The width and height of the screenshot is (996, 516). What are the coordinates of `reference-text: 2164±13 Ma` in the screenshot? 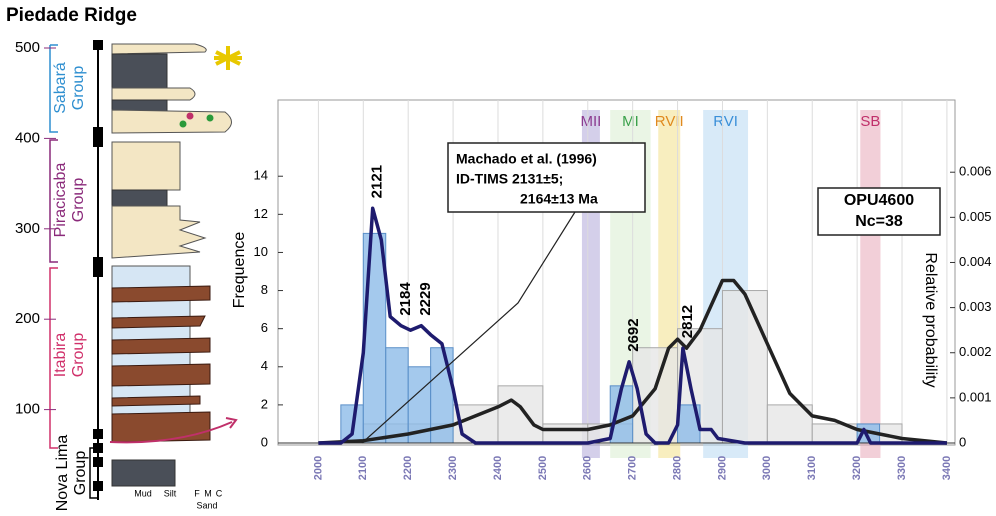 It's located at (559, 199).